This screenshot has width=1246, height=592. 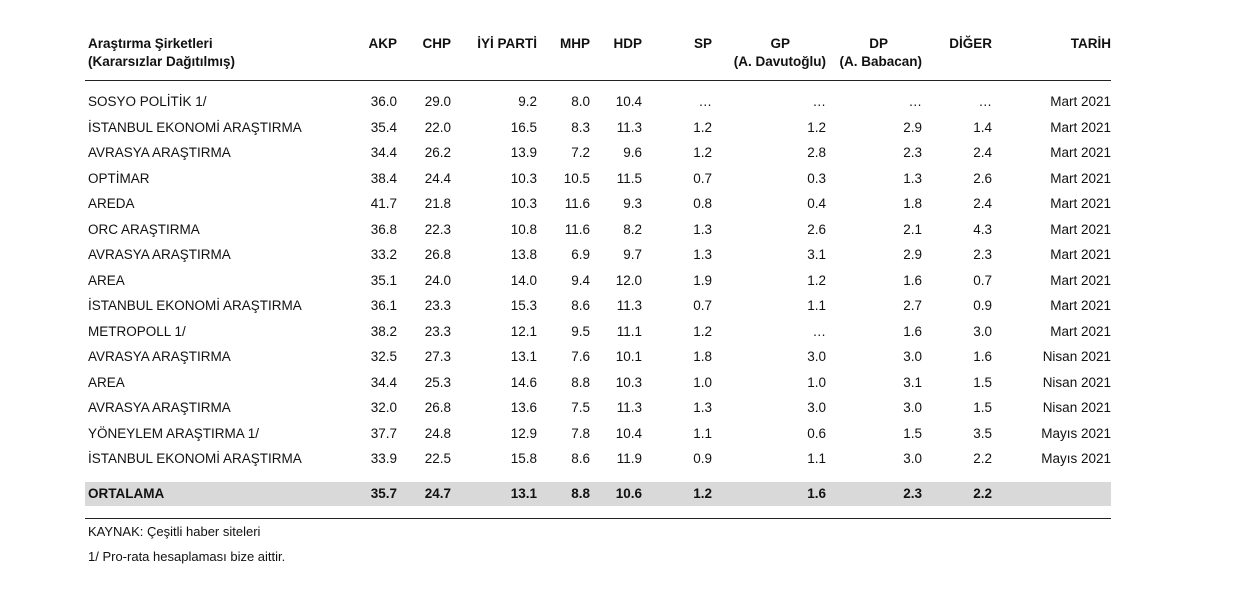 I want to click on cell-company: YÖNEYLEM ARAŞTIRMA 1/, so click(x=174, y=433).